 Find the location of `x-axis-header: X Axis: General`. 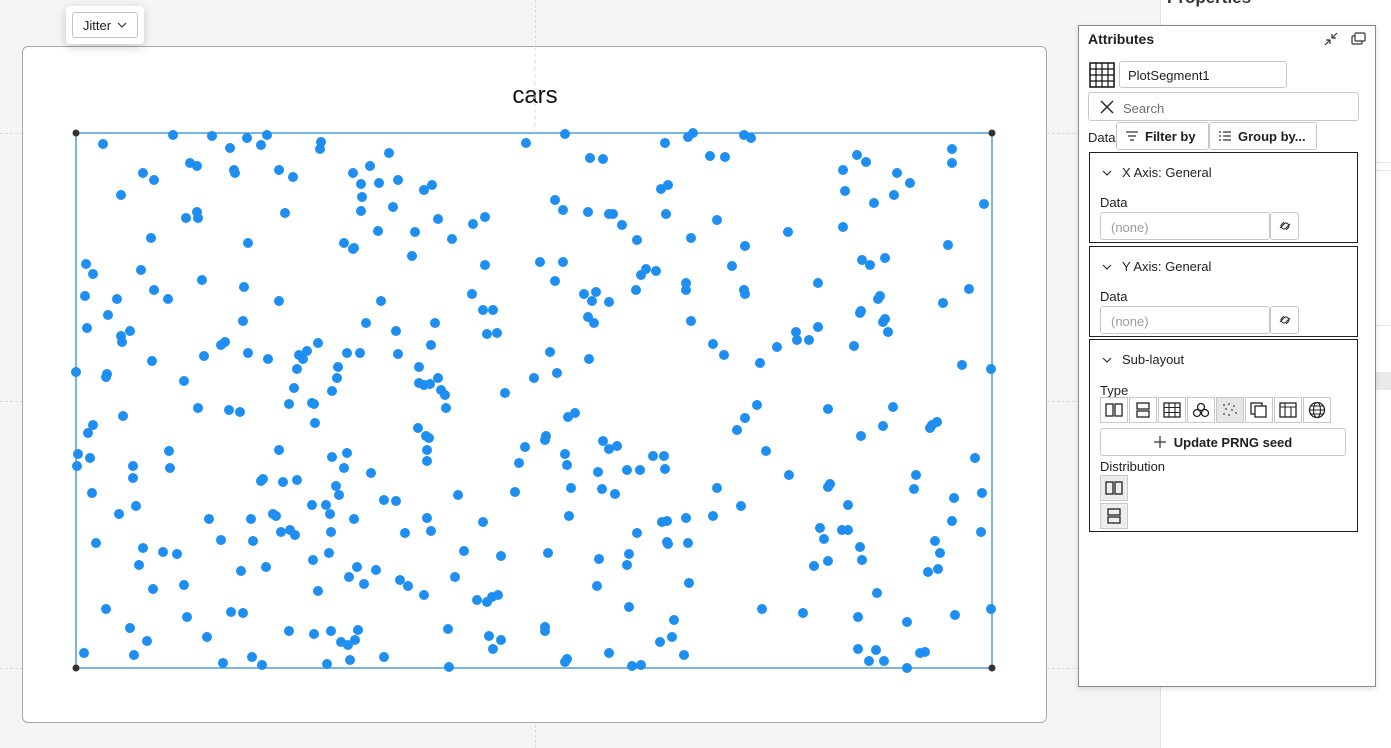

x-axis-header: X Axis: General is located at coordinates (1157, 172).